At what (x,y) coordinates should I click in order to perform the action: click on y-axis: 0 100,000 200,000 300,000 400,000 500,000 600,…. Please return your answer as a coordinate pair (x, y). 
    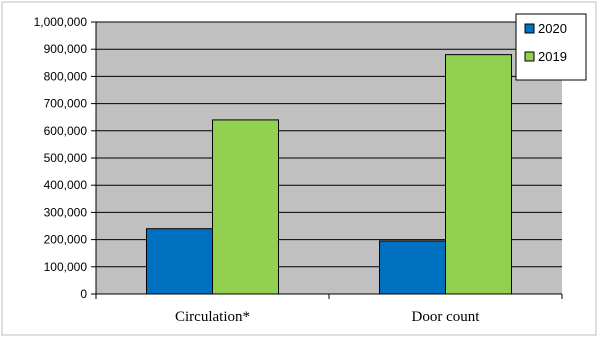
    Looking at the image, I should click on (65, 158).